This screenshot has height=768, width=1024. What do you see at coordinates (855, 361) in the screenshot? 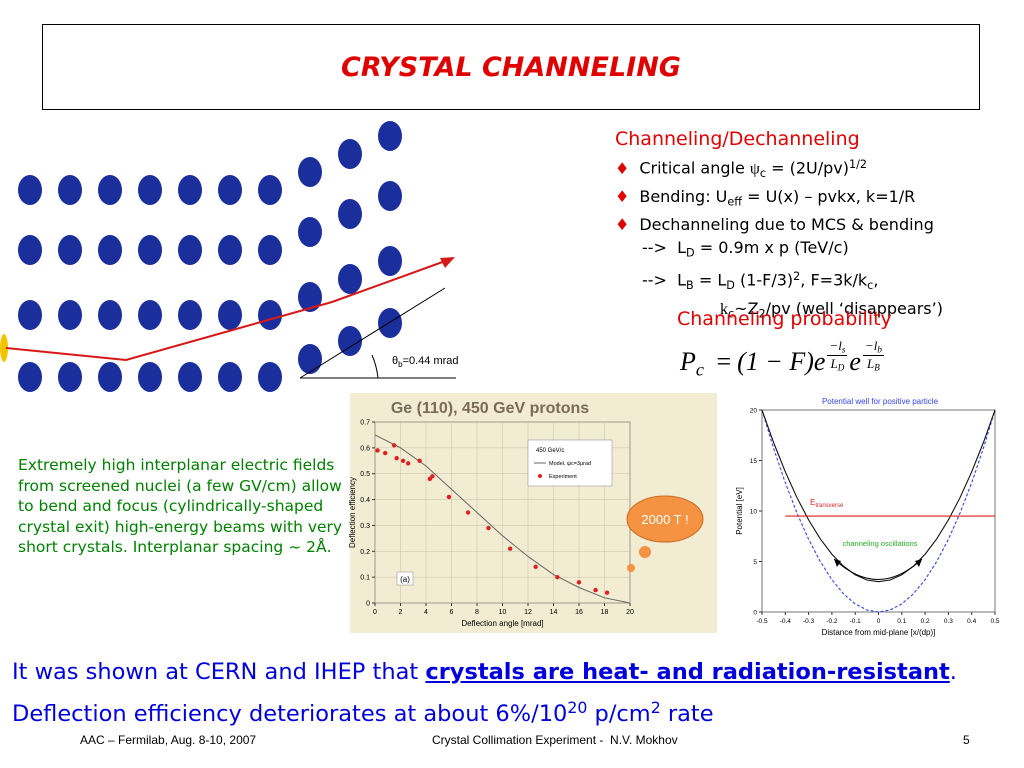
I see `formula-e2: e` at bounding box center [855, 361].